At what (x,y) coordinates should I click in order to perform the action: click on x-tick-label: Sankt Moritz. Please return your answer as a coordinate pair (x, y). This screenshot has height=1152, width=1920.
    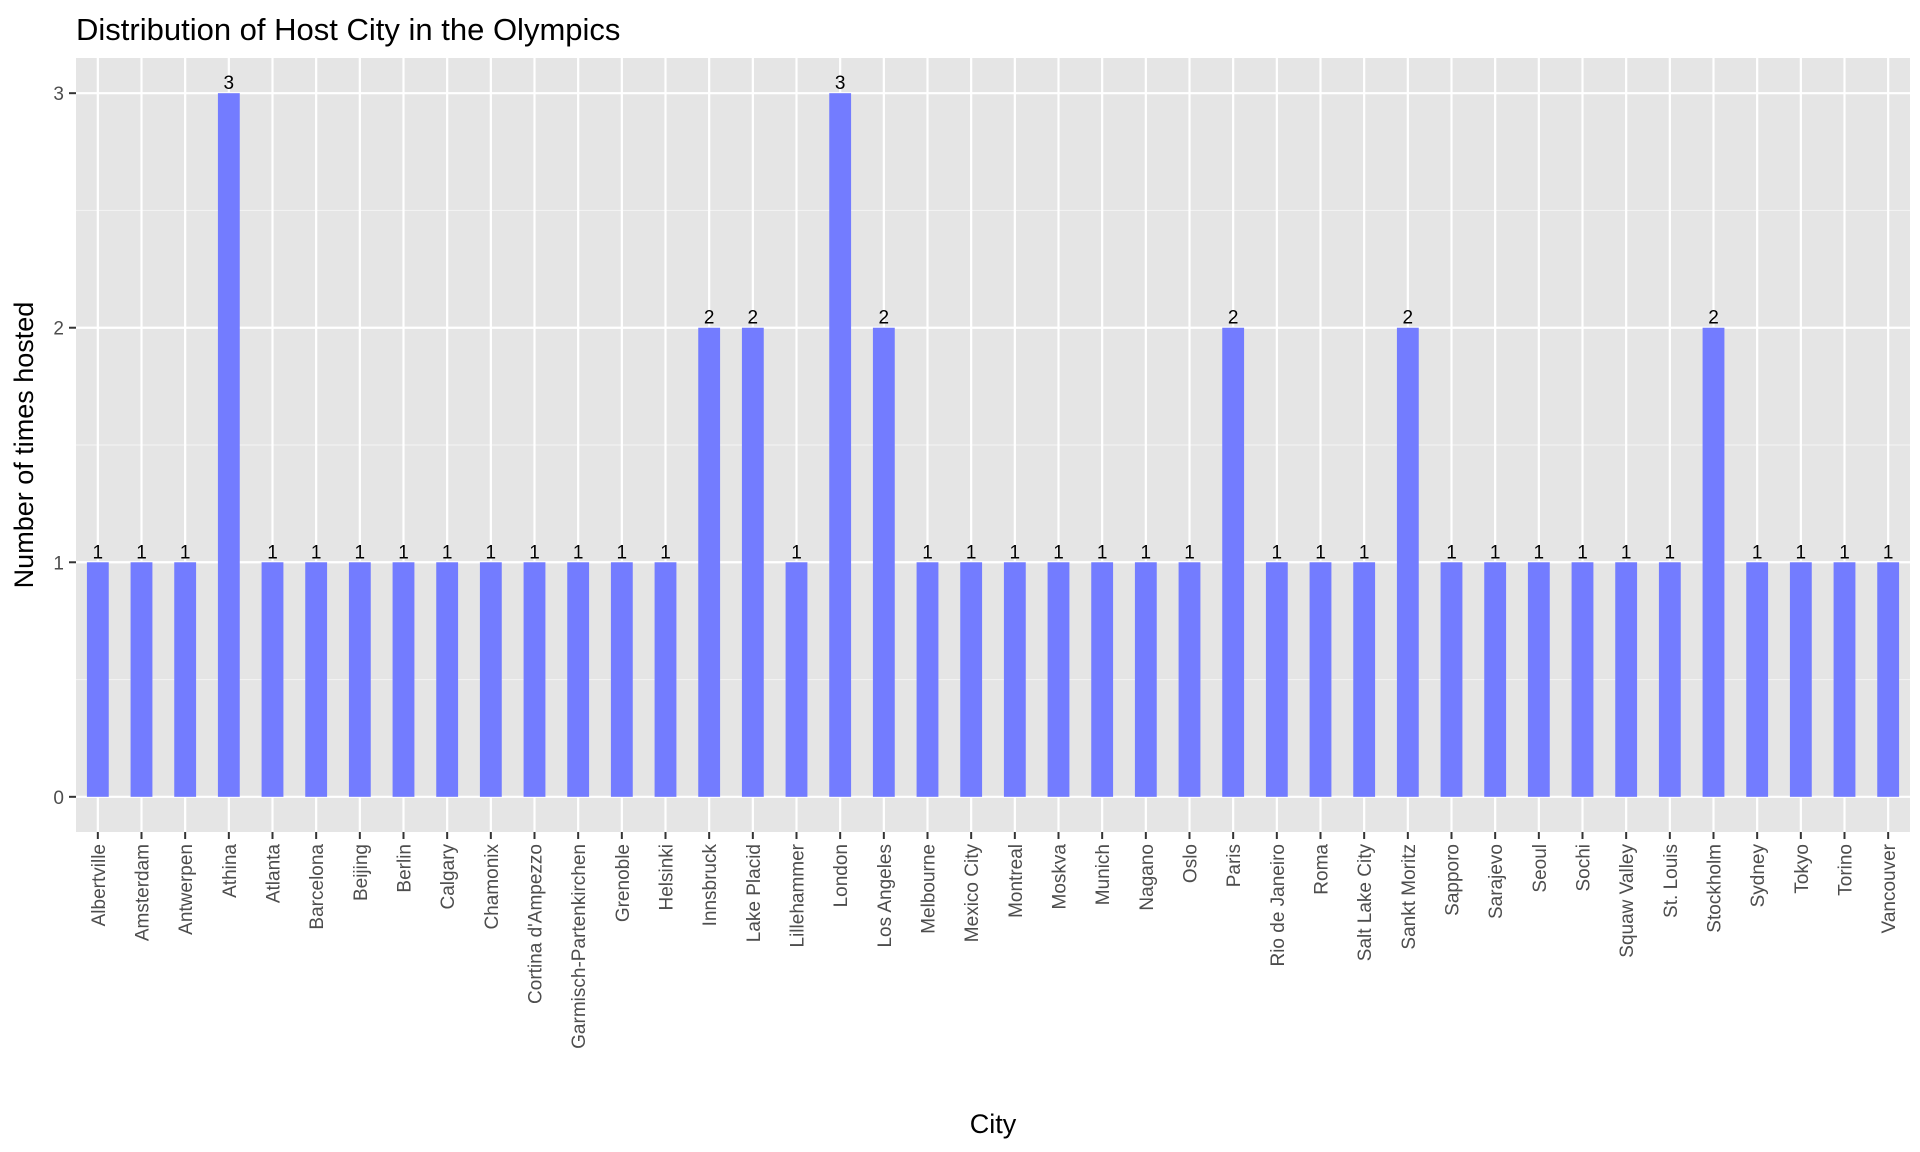
    Looking at the image, I should click on (1409, 897).